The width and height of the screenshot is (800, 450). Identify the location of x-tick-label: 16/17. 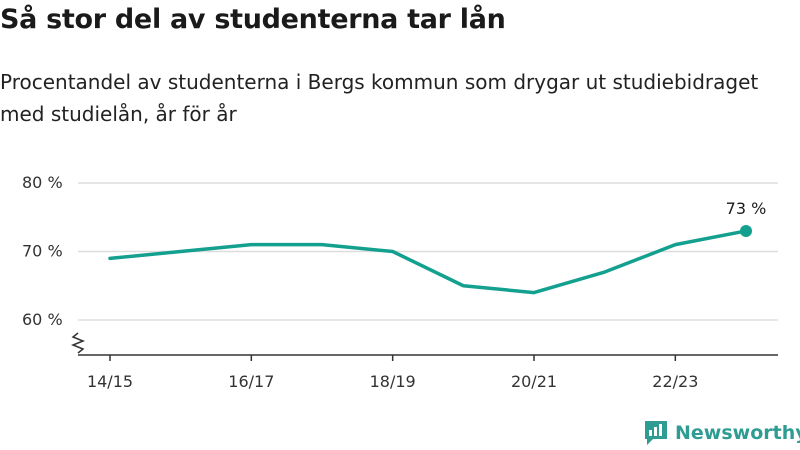
(251, 381).